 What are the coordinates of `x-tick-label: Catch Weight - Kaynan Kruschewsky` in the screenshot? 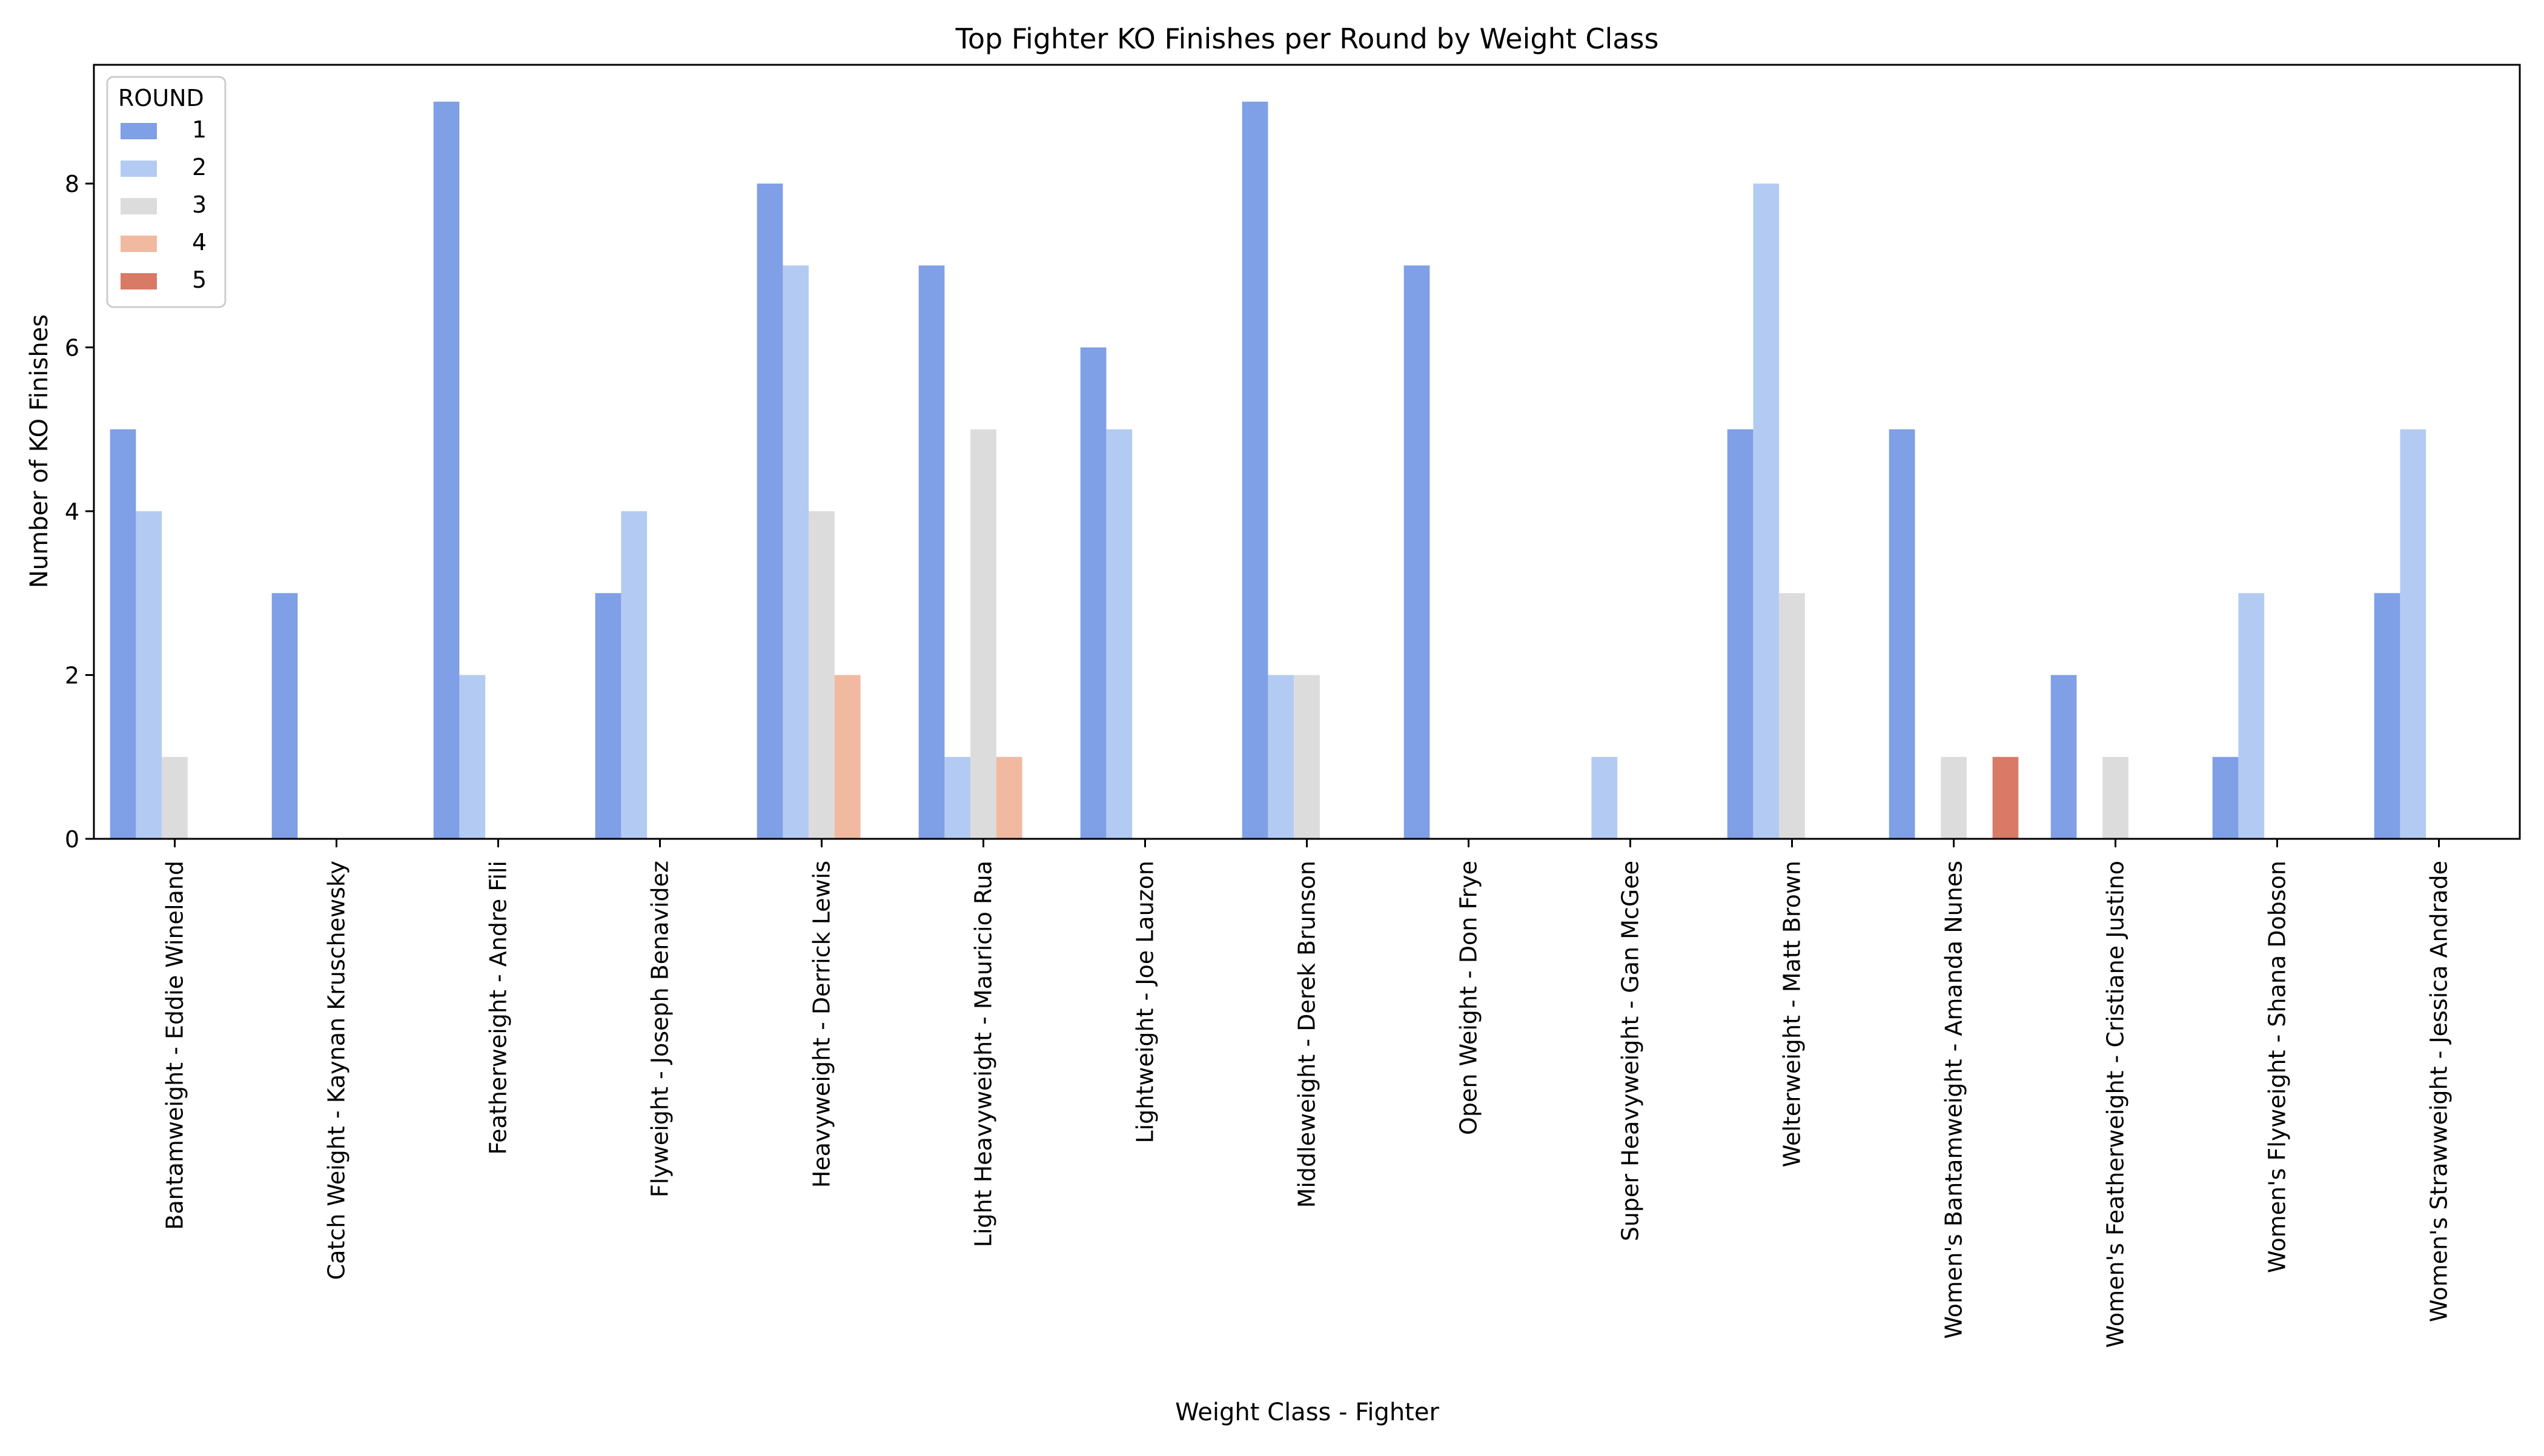 It's located at (337, 1070).